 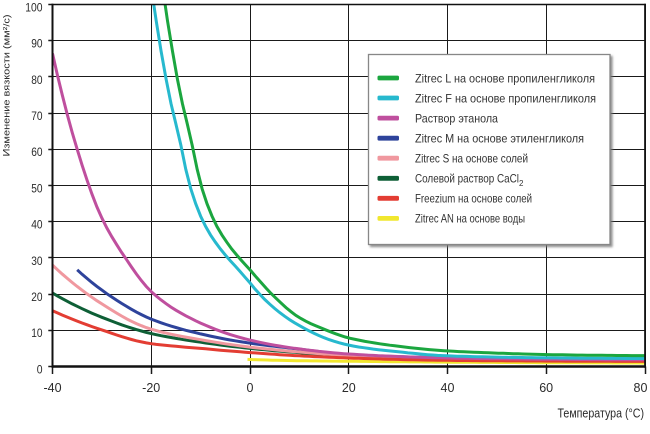 I want to click on svg-text: 30, so click(x=37, y=261).